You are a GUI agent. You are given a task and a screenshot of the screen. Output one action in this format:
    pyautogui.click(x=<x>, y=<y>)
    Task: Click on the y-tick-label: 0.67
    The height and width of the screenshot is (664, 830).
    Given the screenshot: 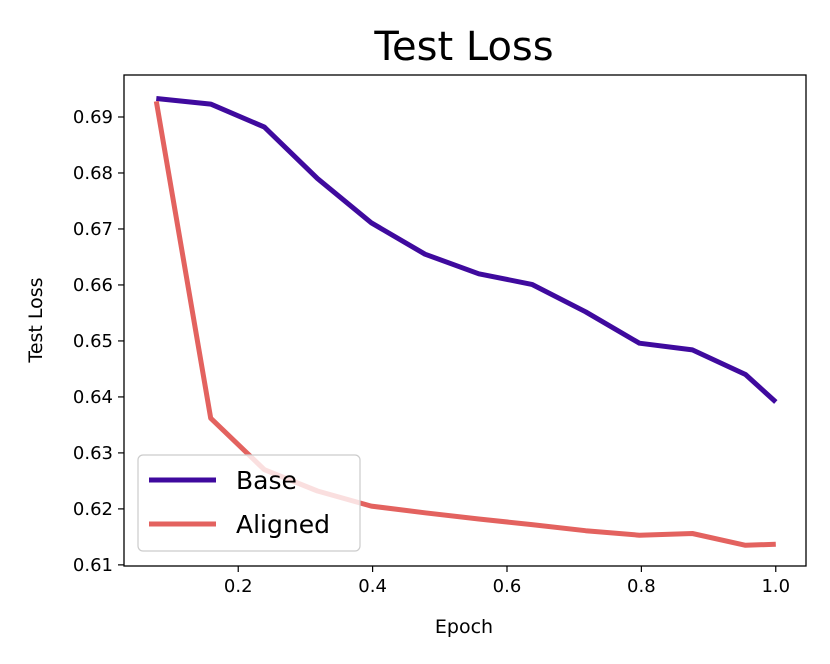 What is the action you would take?
    pyautogui.click(x=93, y=229)
    